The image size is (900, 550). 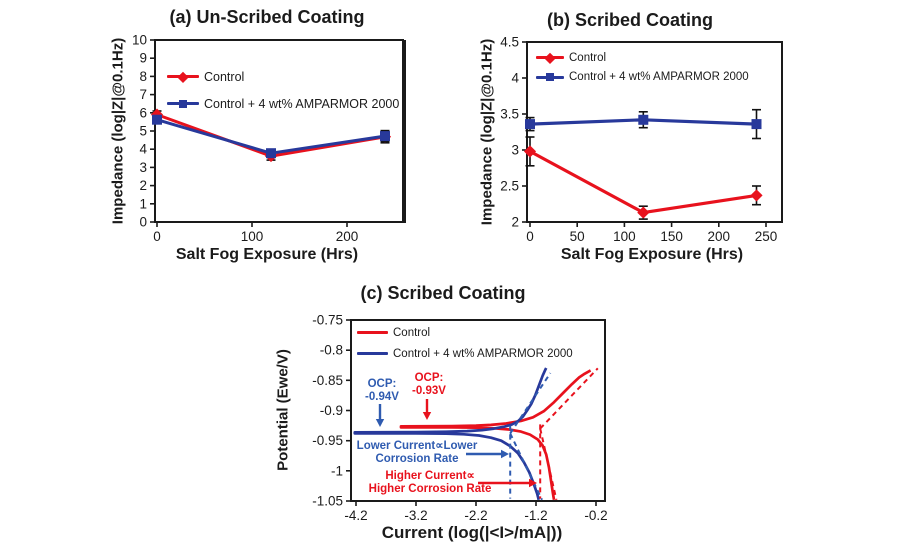 I want to click on x-tick-label: 50, so click(x=577, y=236).